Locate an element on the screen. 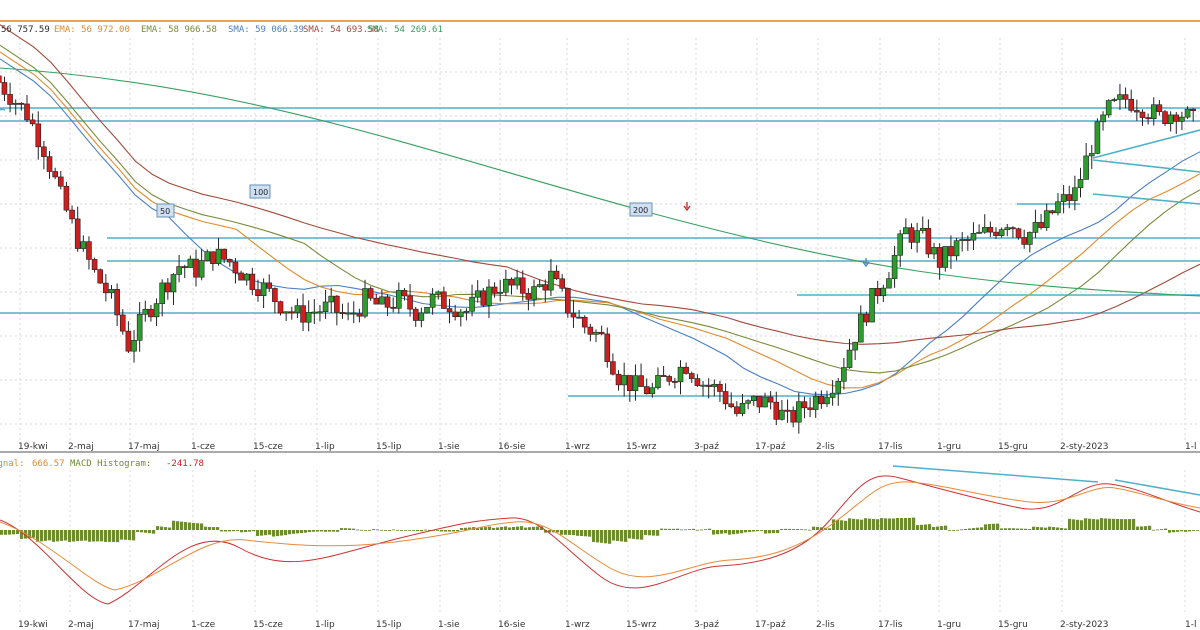  x-tick-label: 16-sie is located at coordinates (512, 447).